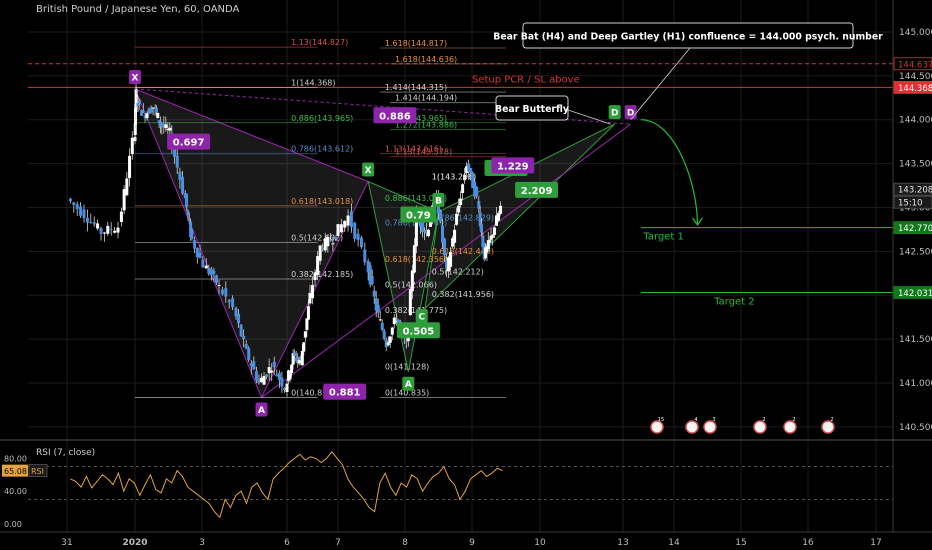 The width and height of the screenshot is (932, 550). I want to click on pattern-point-label: A, so click(261, 411).